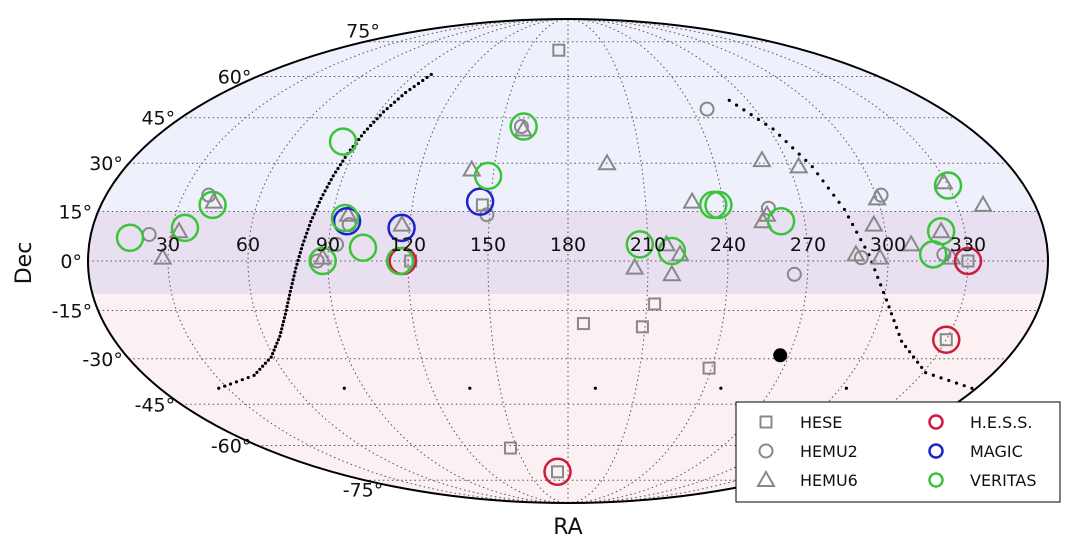 The height and width of the screenshot is (539, 1070). I want to click on dec-tick-label: 30°, so click(106, 164).